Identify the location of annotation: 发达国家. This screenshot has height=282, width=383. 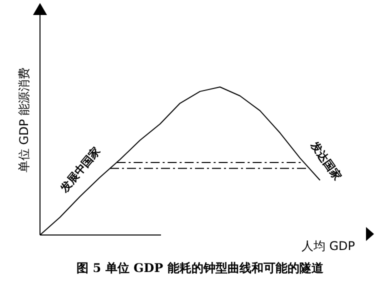
(325, 160).